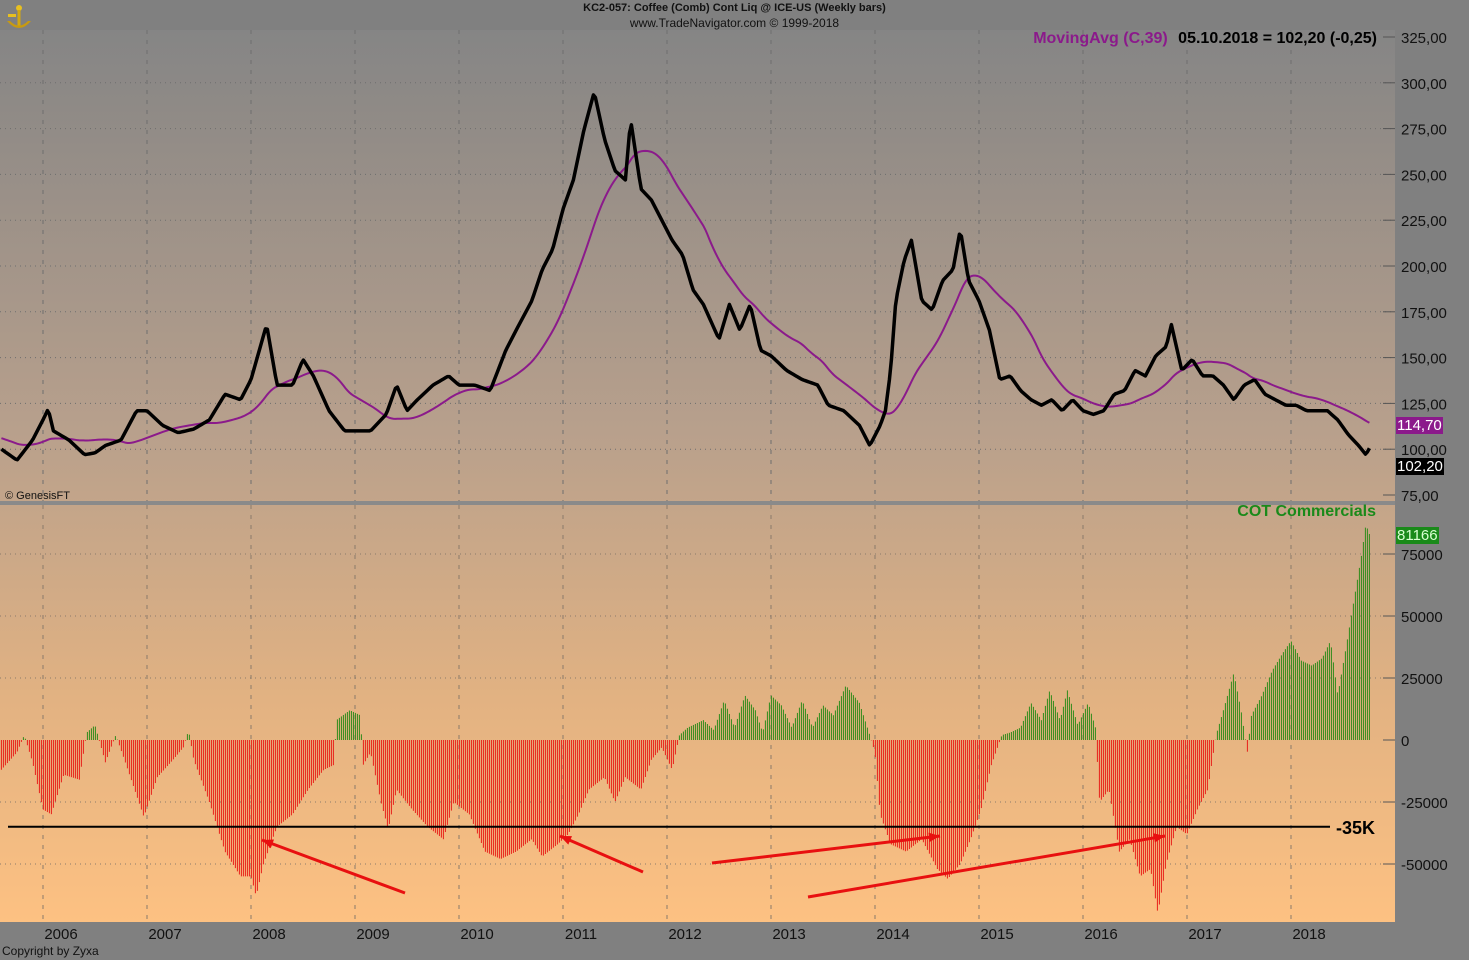 Image resolution: width=1469 pixels, height=960 pixels. I want to click on year-axis-label: 2014, so click(892, 934).